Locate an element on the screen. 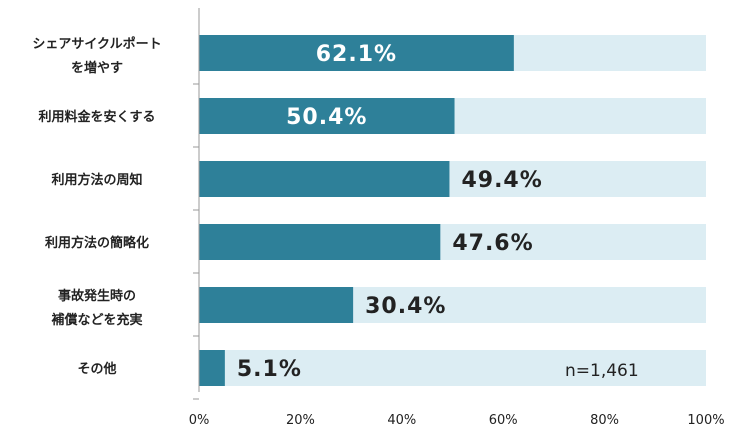  category-label-line: 事故発生時の is located at coordinates (97, 296).